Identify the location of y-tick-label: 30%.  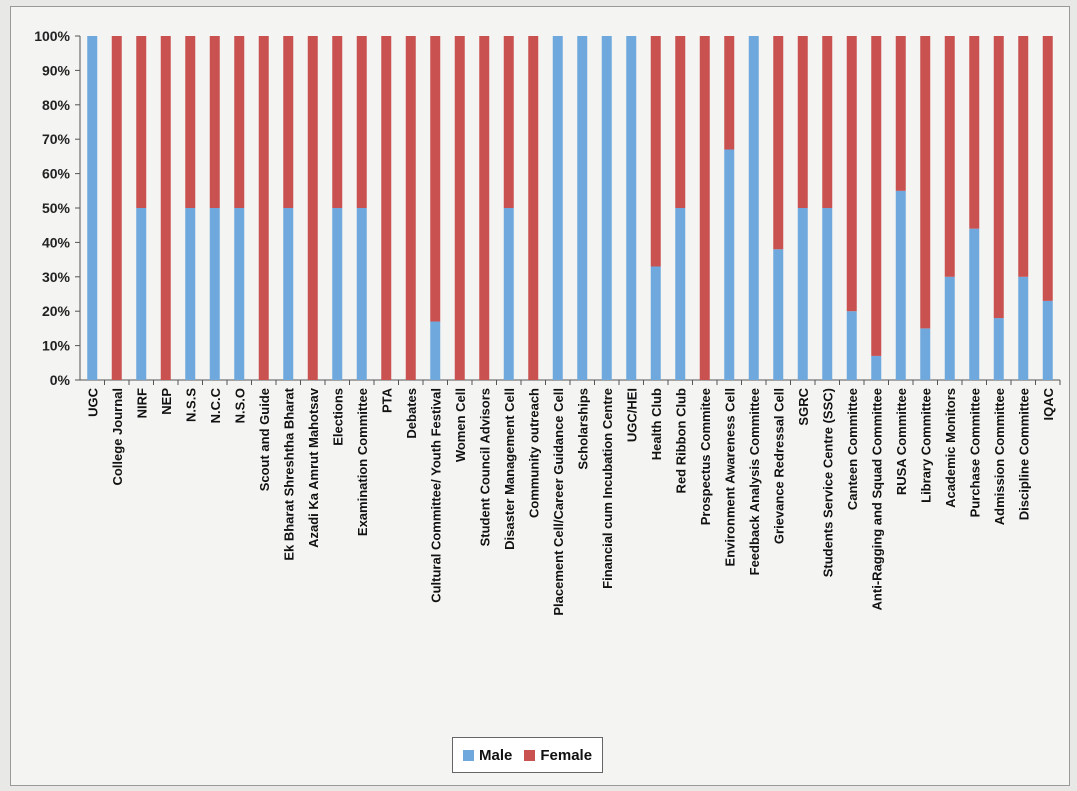
(56, 277).